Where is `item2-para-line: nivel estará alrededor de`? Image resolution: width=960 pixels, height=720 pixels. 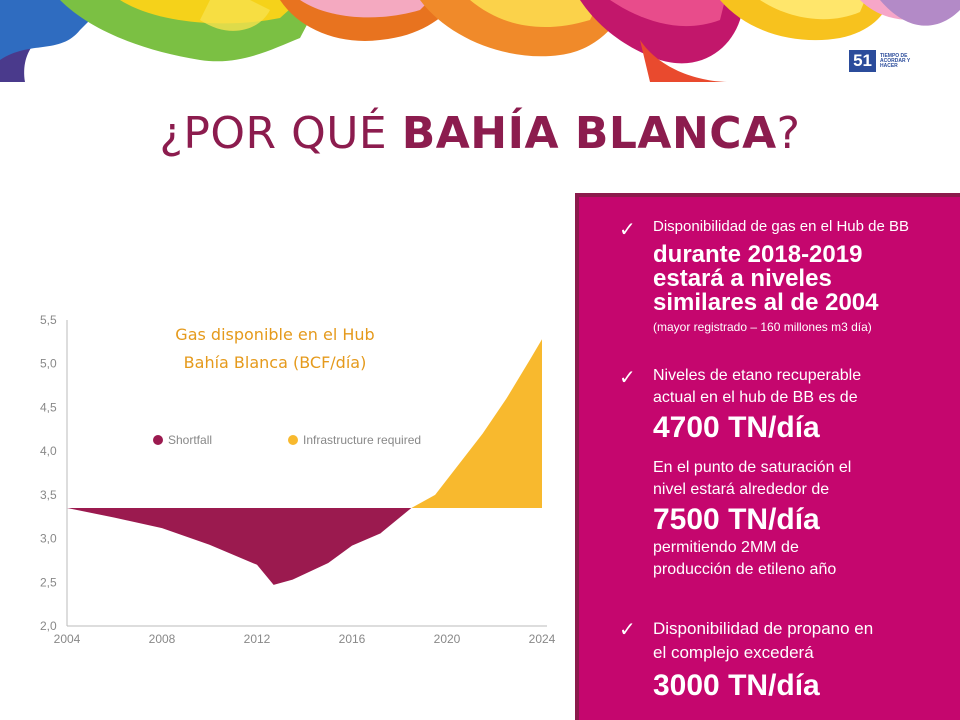
item2-para-line: nivel estará alrededor de is located at coordinates (741, 489).